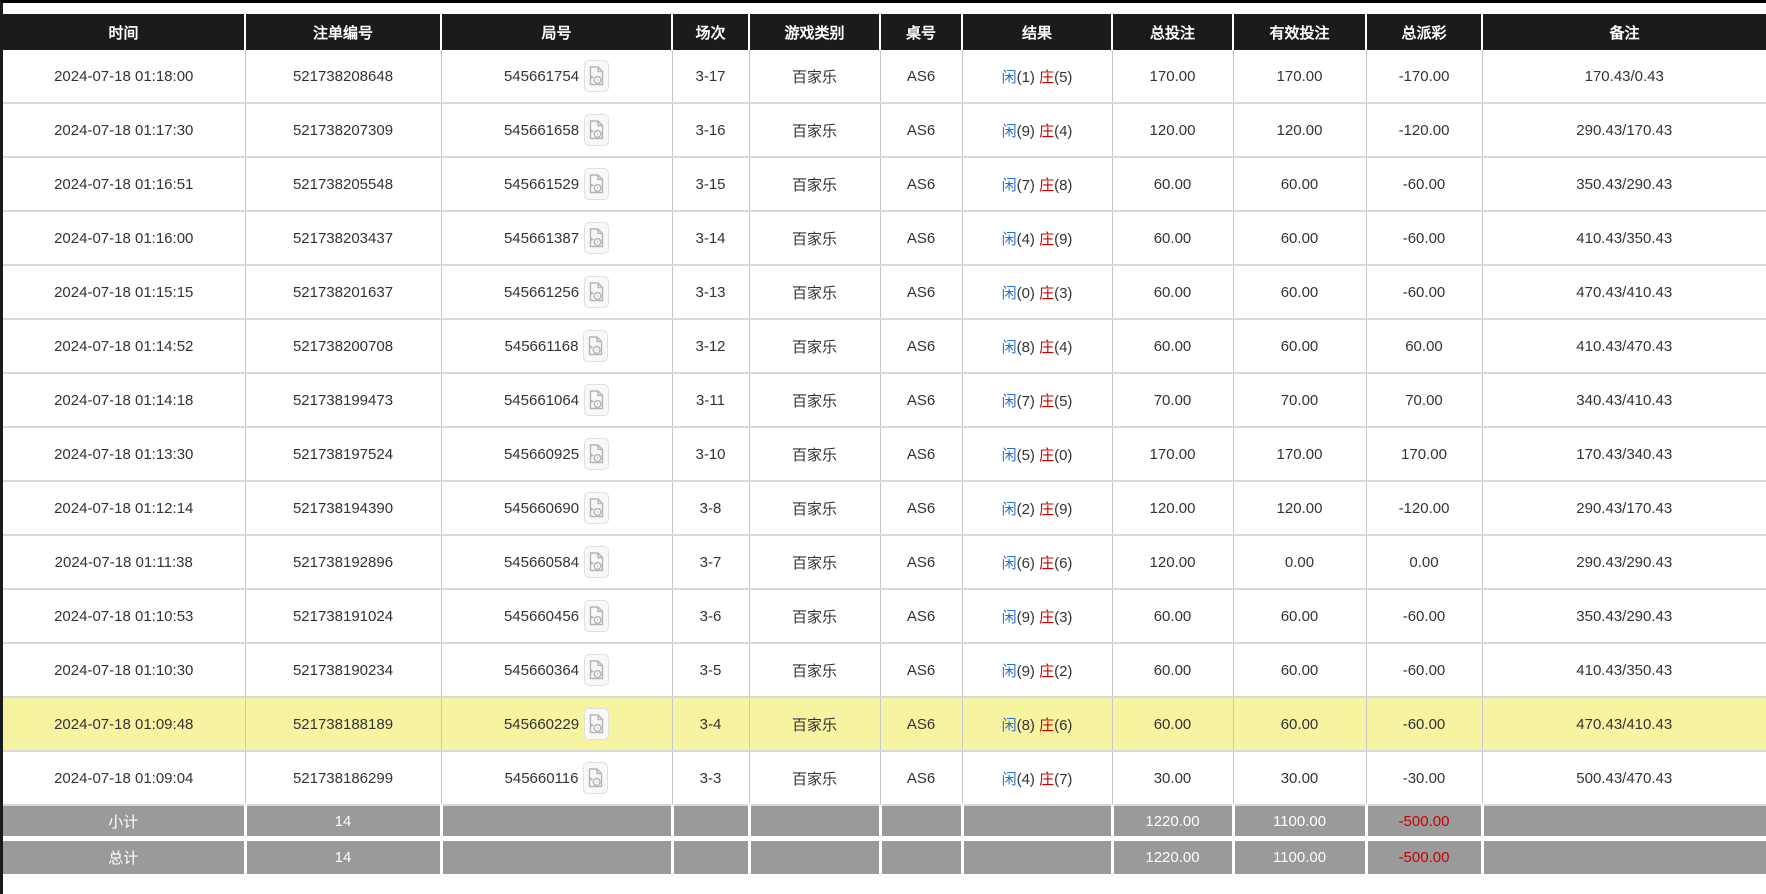 The image size is (1766, 894). What do you see at coordinates (557, 724) in the screenshot?
I see `round-id-group: 545660229` at bounding box center [557, 724].